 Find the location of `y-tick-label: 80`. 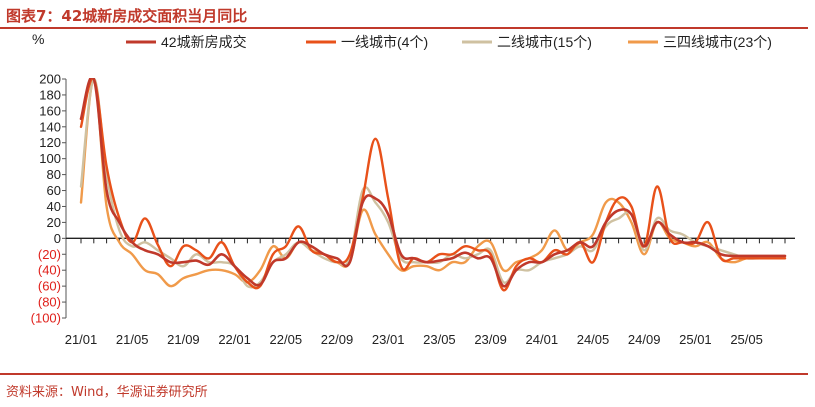

y-tick-label: 80 is located at coordinates (54, 174).